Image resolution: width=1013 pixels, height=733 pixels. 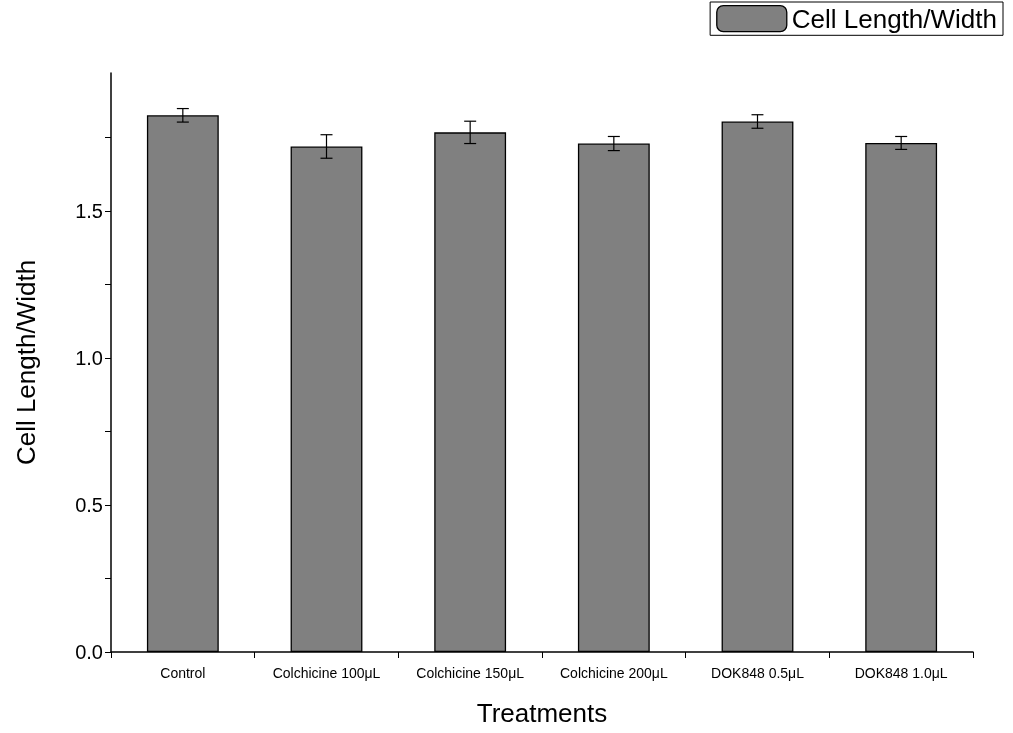 I want to click on y-axis-title: Cell Length/Width, so click(x=26, y=362).